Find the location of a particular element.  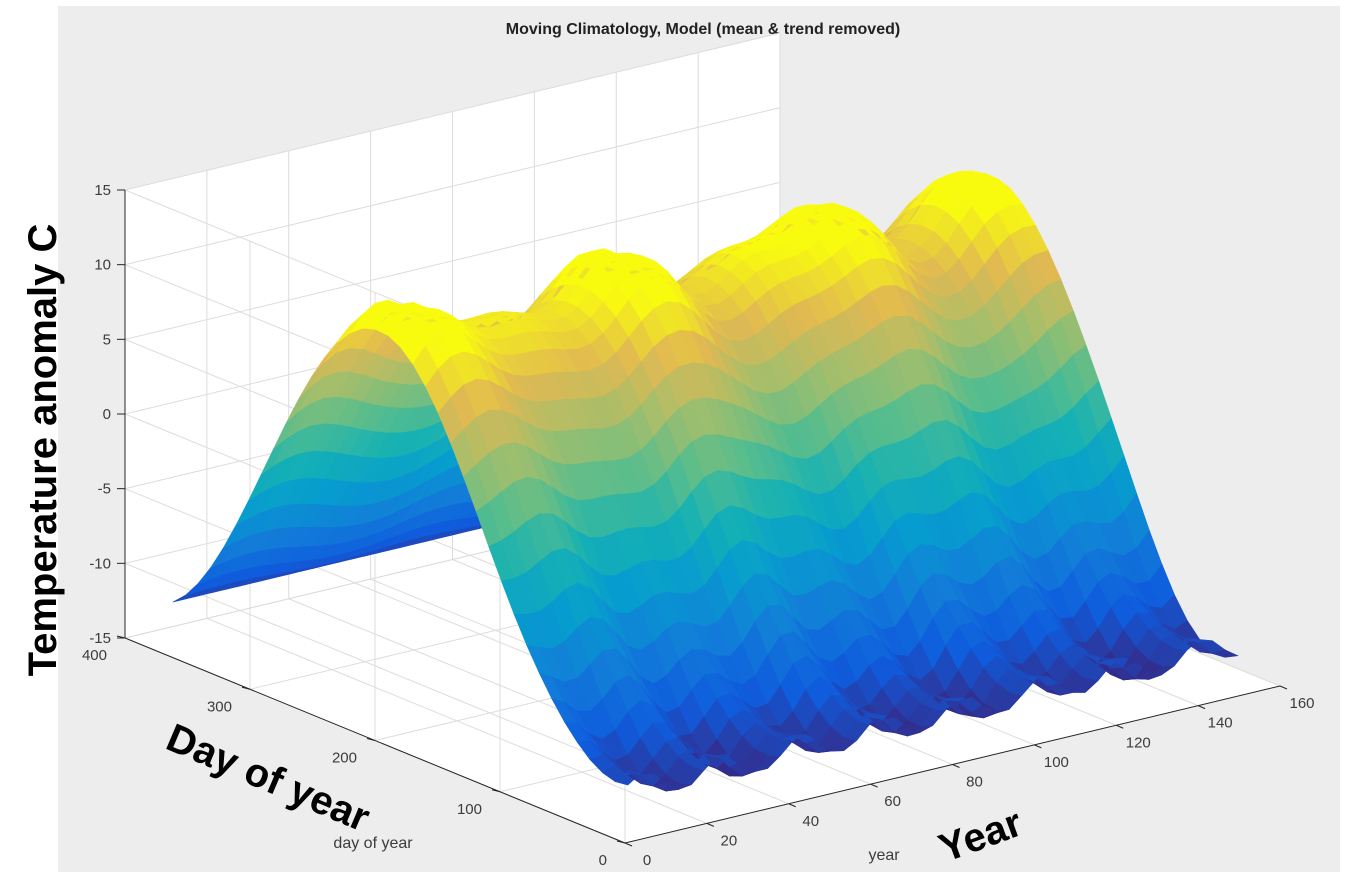

z-tick-label: 0 is located at coordinates (107, 414).